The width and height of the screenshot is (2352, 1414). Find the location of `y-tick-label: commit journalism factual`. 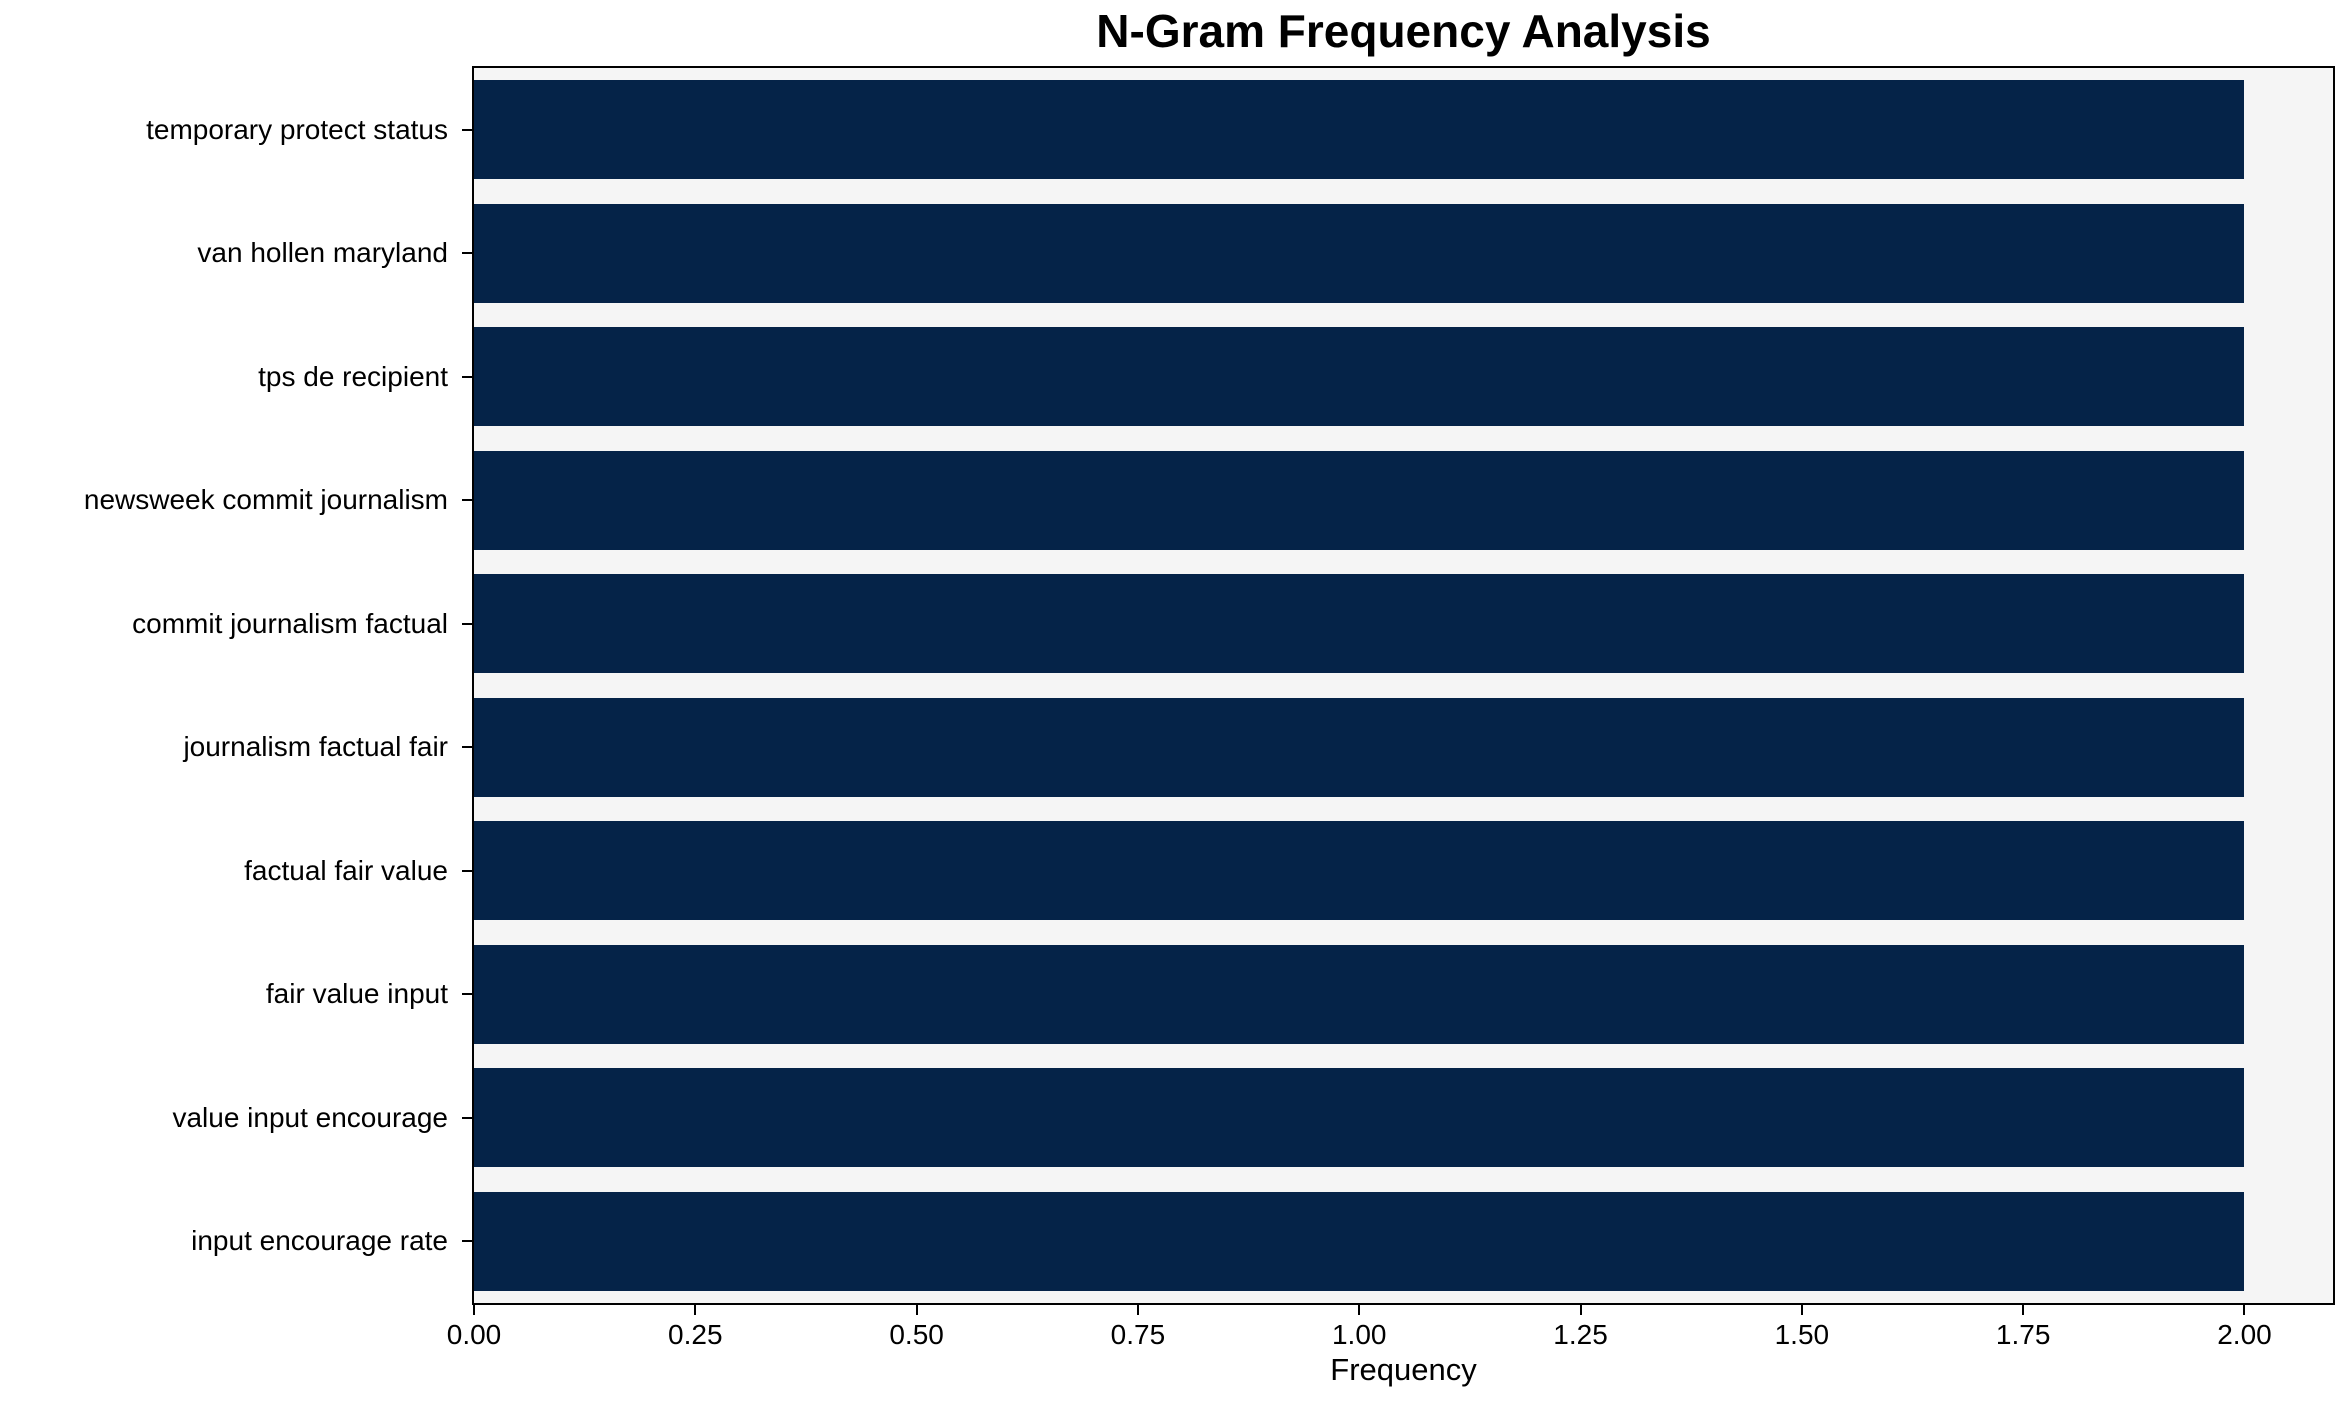

y-tick-label: commit journalism factual is located at coordinates (290, 623).